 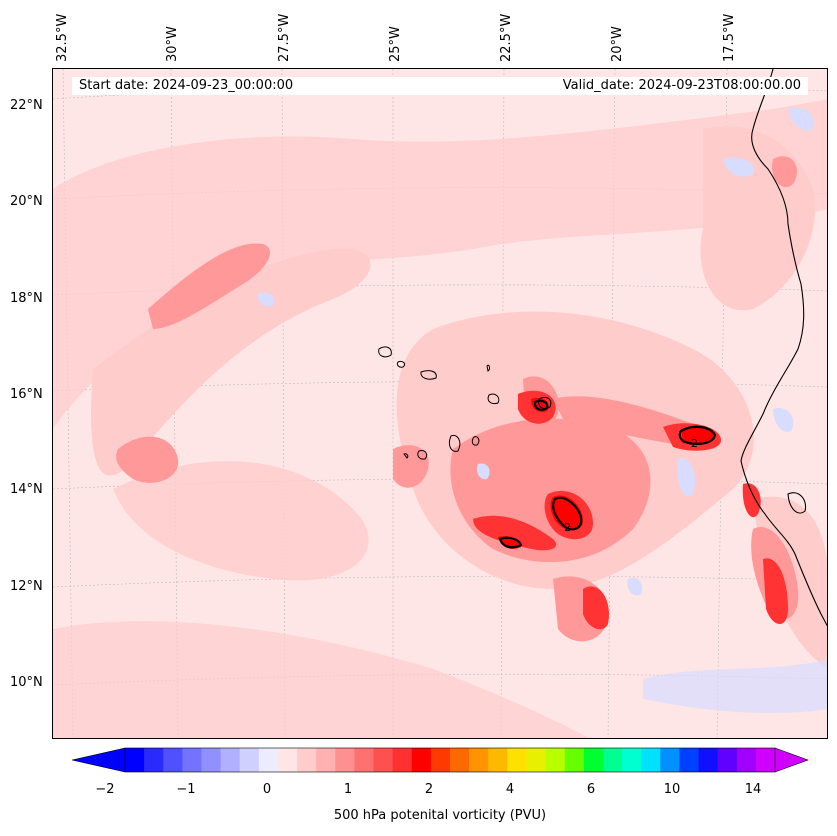 What do you see at coordinates (783, 348) in the screenshot?
I see `coastline` at bounding box center [783, 348].